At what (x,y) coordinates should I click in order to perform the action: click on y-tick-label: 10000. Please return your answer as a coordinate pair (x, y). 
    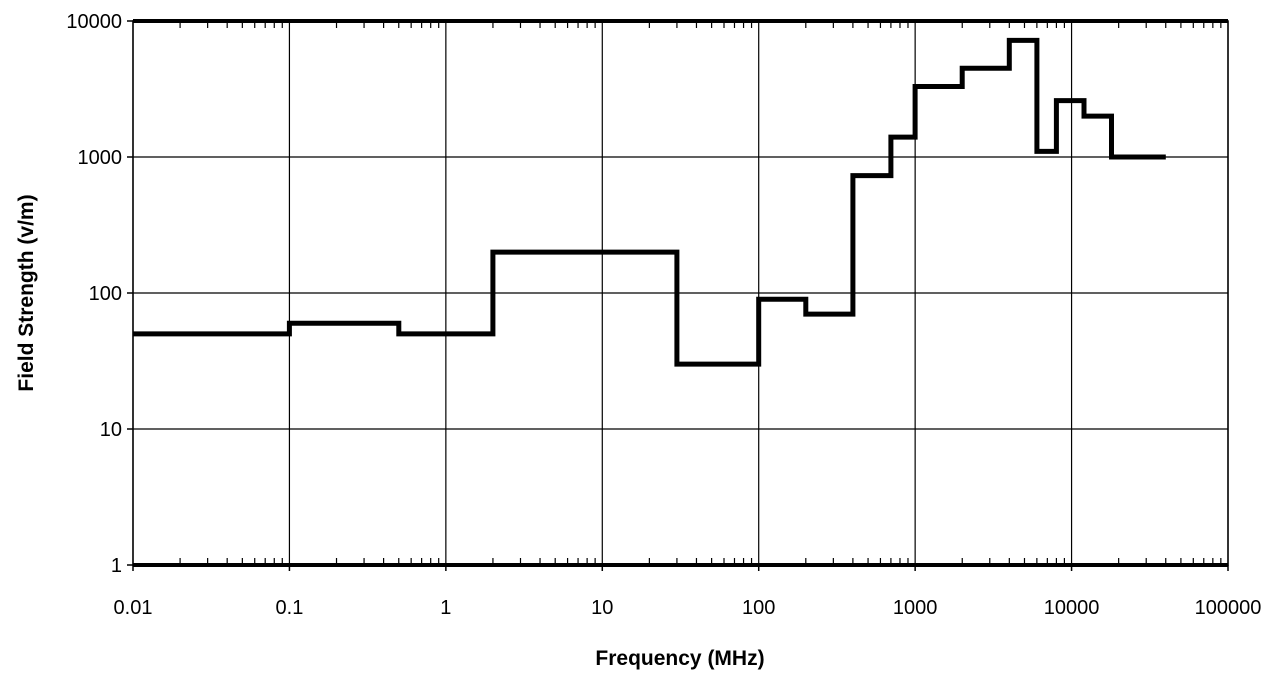
    Looking at the image, I should click on (94, 22).